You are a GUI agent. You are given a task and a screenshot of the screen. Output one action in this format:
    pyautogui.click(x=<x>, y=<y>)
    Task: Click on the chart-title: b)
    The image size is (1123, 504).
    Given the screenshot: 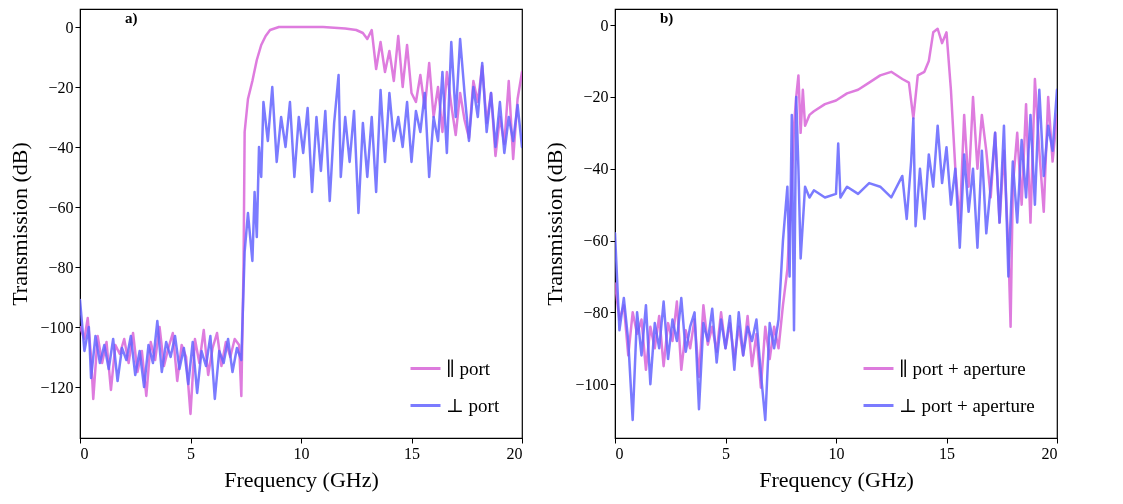 What is the action you would take?
    pyautogui.click(x=667, y=18)
    